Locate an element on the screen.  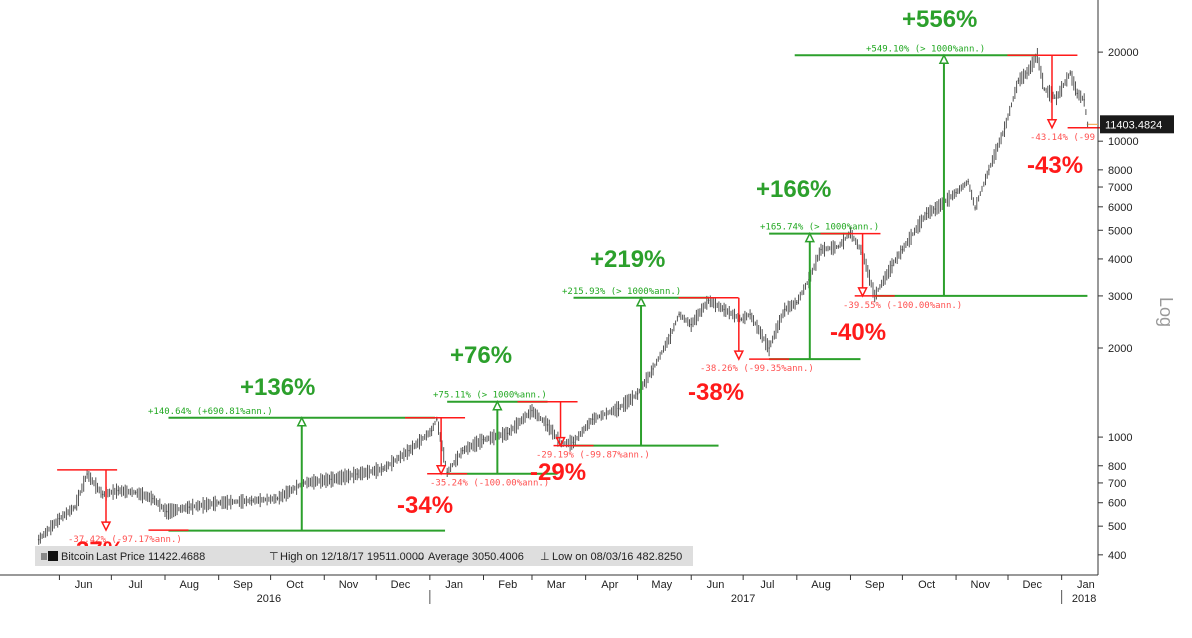
x-tick-label: May is located at coordinates (661, 585).